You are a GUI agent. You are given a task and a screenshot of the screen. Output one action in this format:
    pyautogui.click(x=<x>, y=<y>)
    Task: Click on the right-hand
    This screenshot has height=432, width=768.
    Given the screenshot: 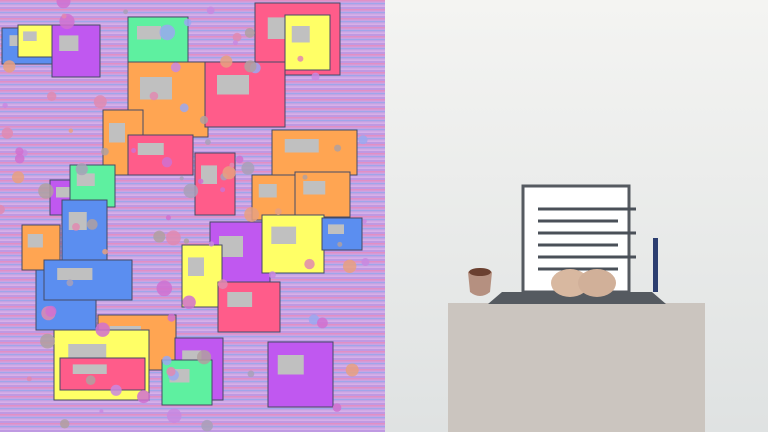 What is the action you would take?
    pyautogui.click(x=597, y=283)
    